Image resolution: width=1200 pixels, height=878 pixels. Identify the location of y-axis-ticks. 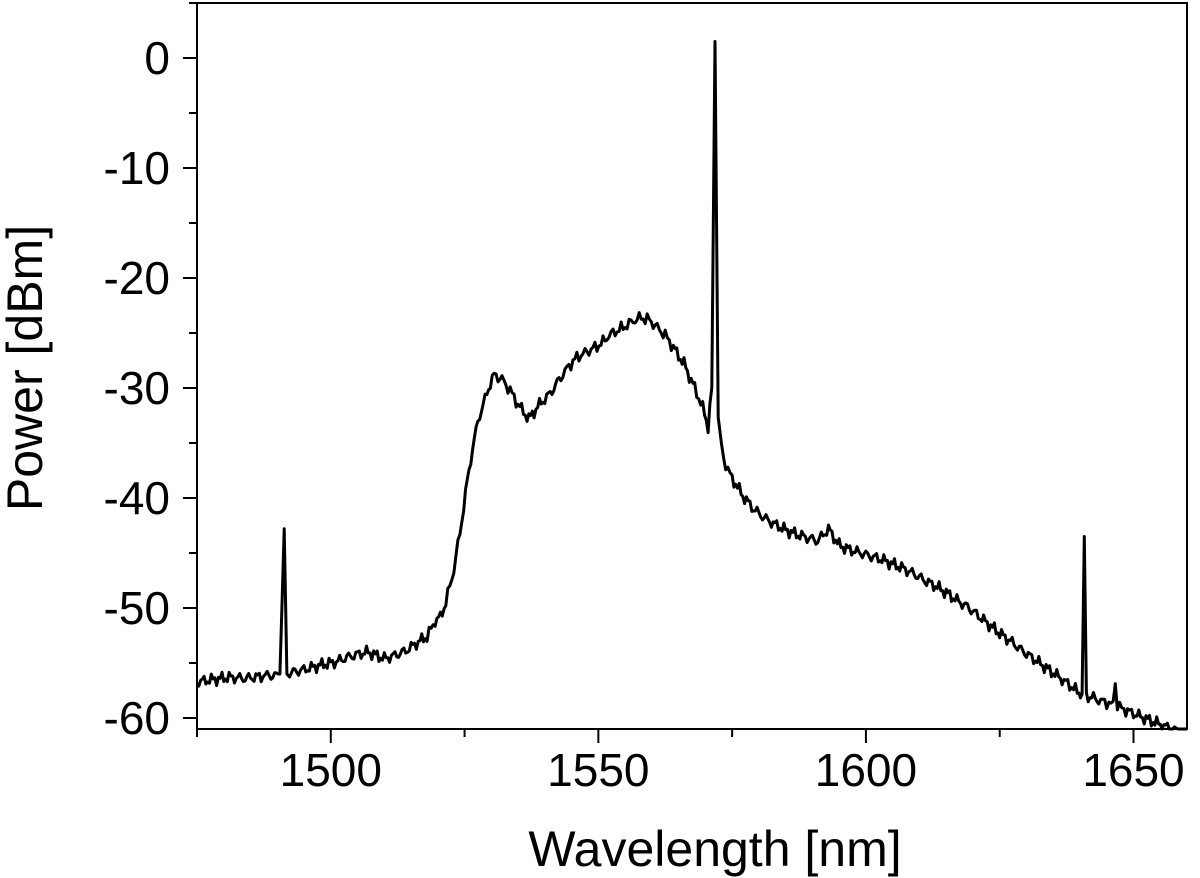
(190, 360).